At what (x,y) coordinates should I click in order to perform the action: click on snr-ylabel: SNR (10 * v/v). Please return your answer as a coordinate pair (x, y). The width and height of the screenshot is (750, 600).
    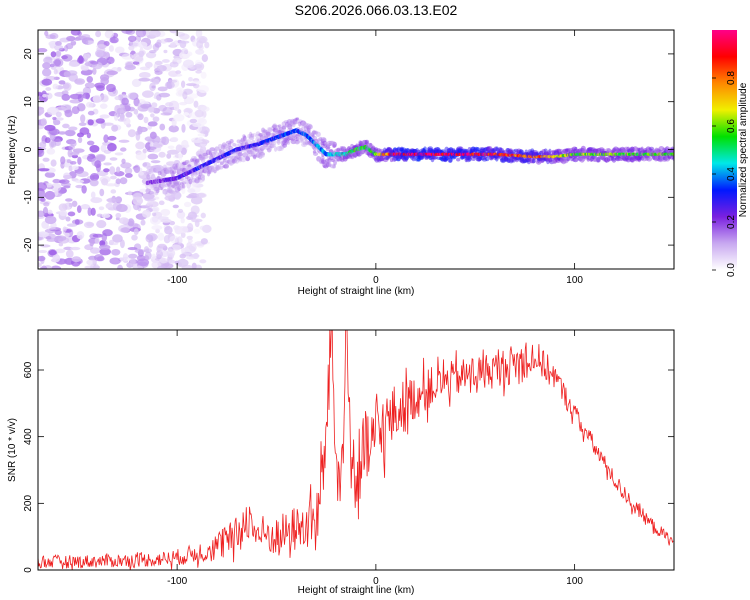
    Looking at the image, I should click on (12, 450).